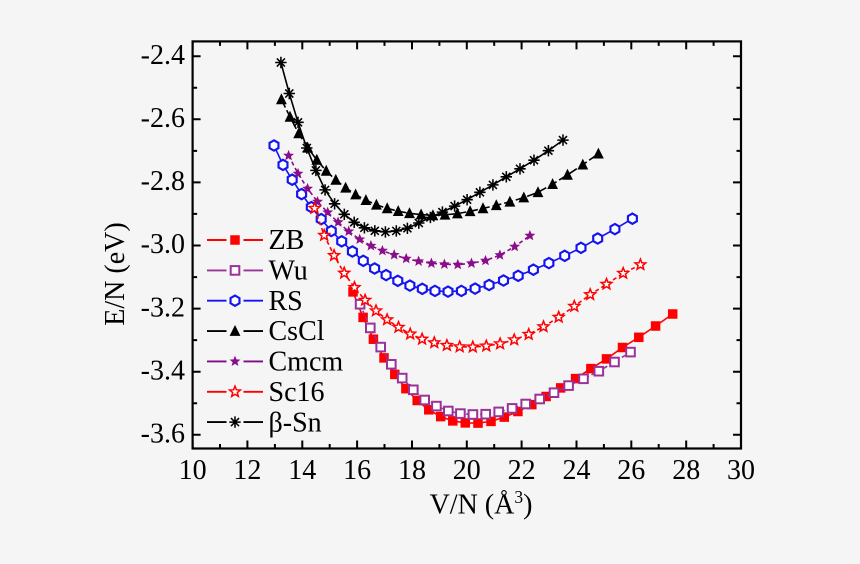 This screenshot has width=860, height=564. What do you see at coordinates (288, 271) in the screenshot?
I see `svg-text: Wu` at bounding box center [288, 271].